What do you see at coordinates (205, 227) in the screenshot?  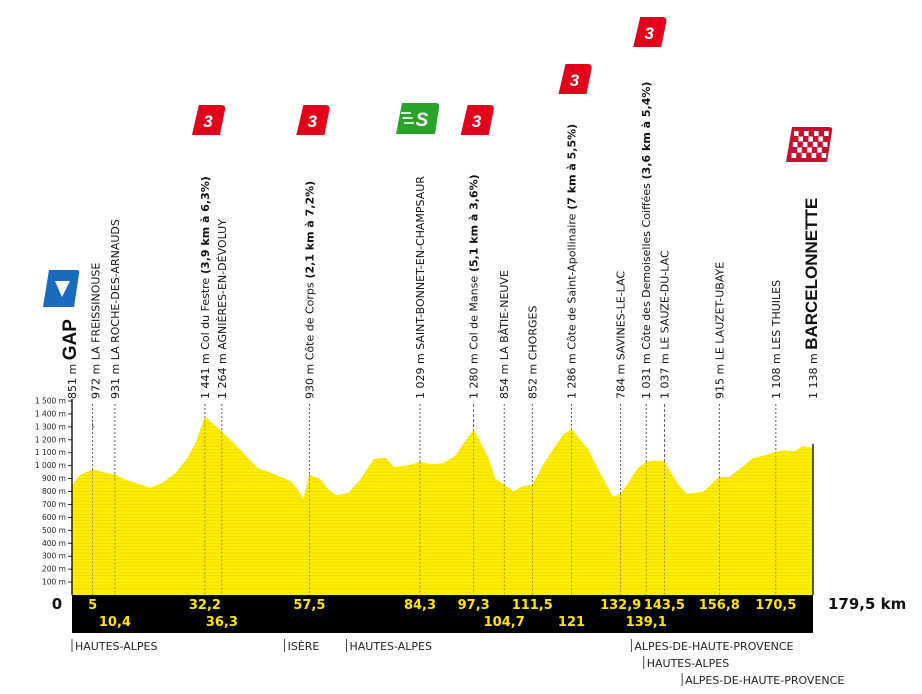 I see `waypoint-climb-detail: (3,9 km à 6,3%)` at bounding box center [205, 227].